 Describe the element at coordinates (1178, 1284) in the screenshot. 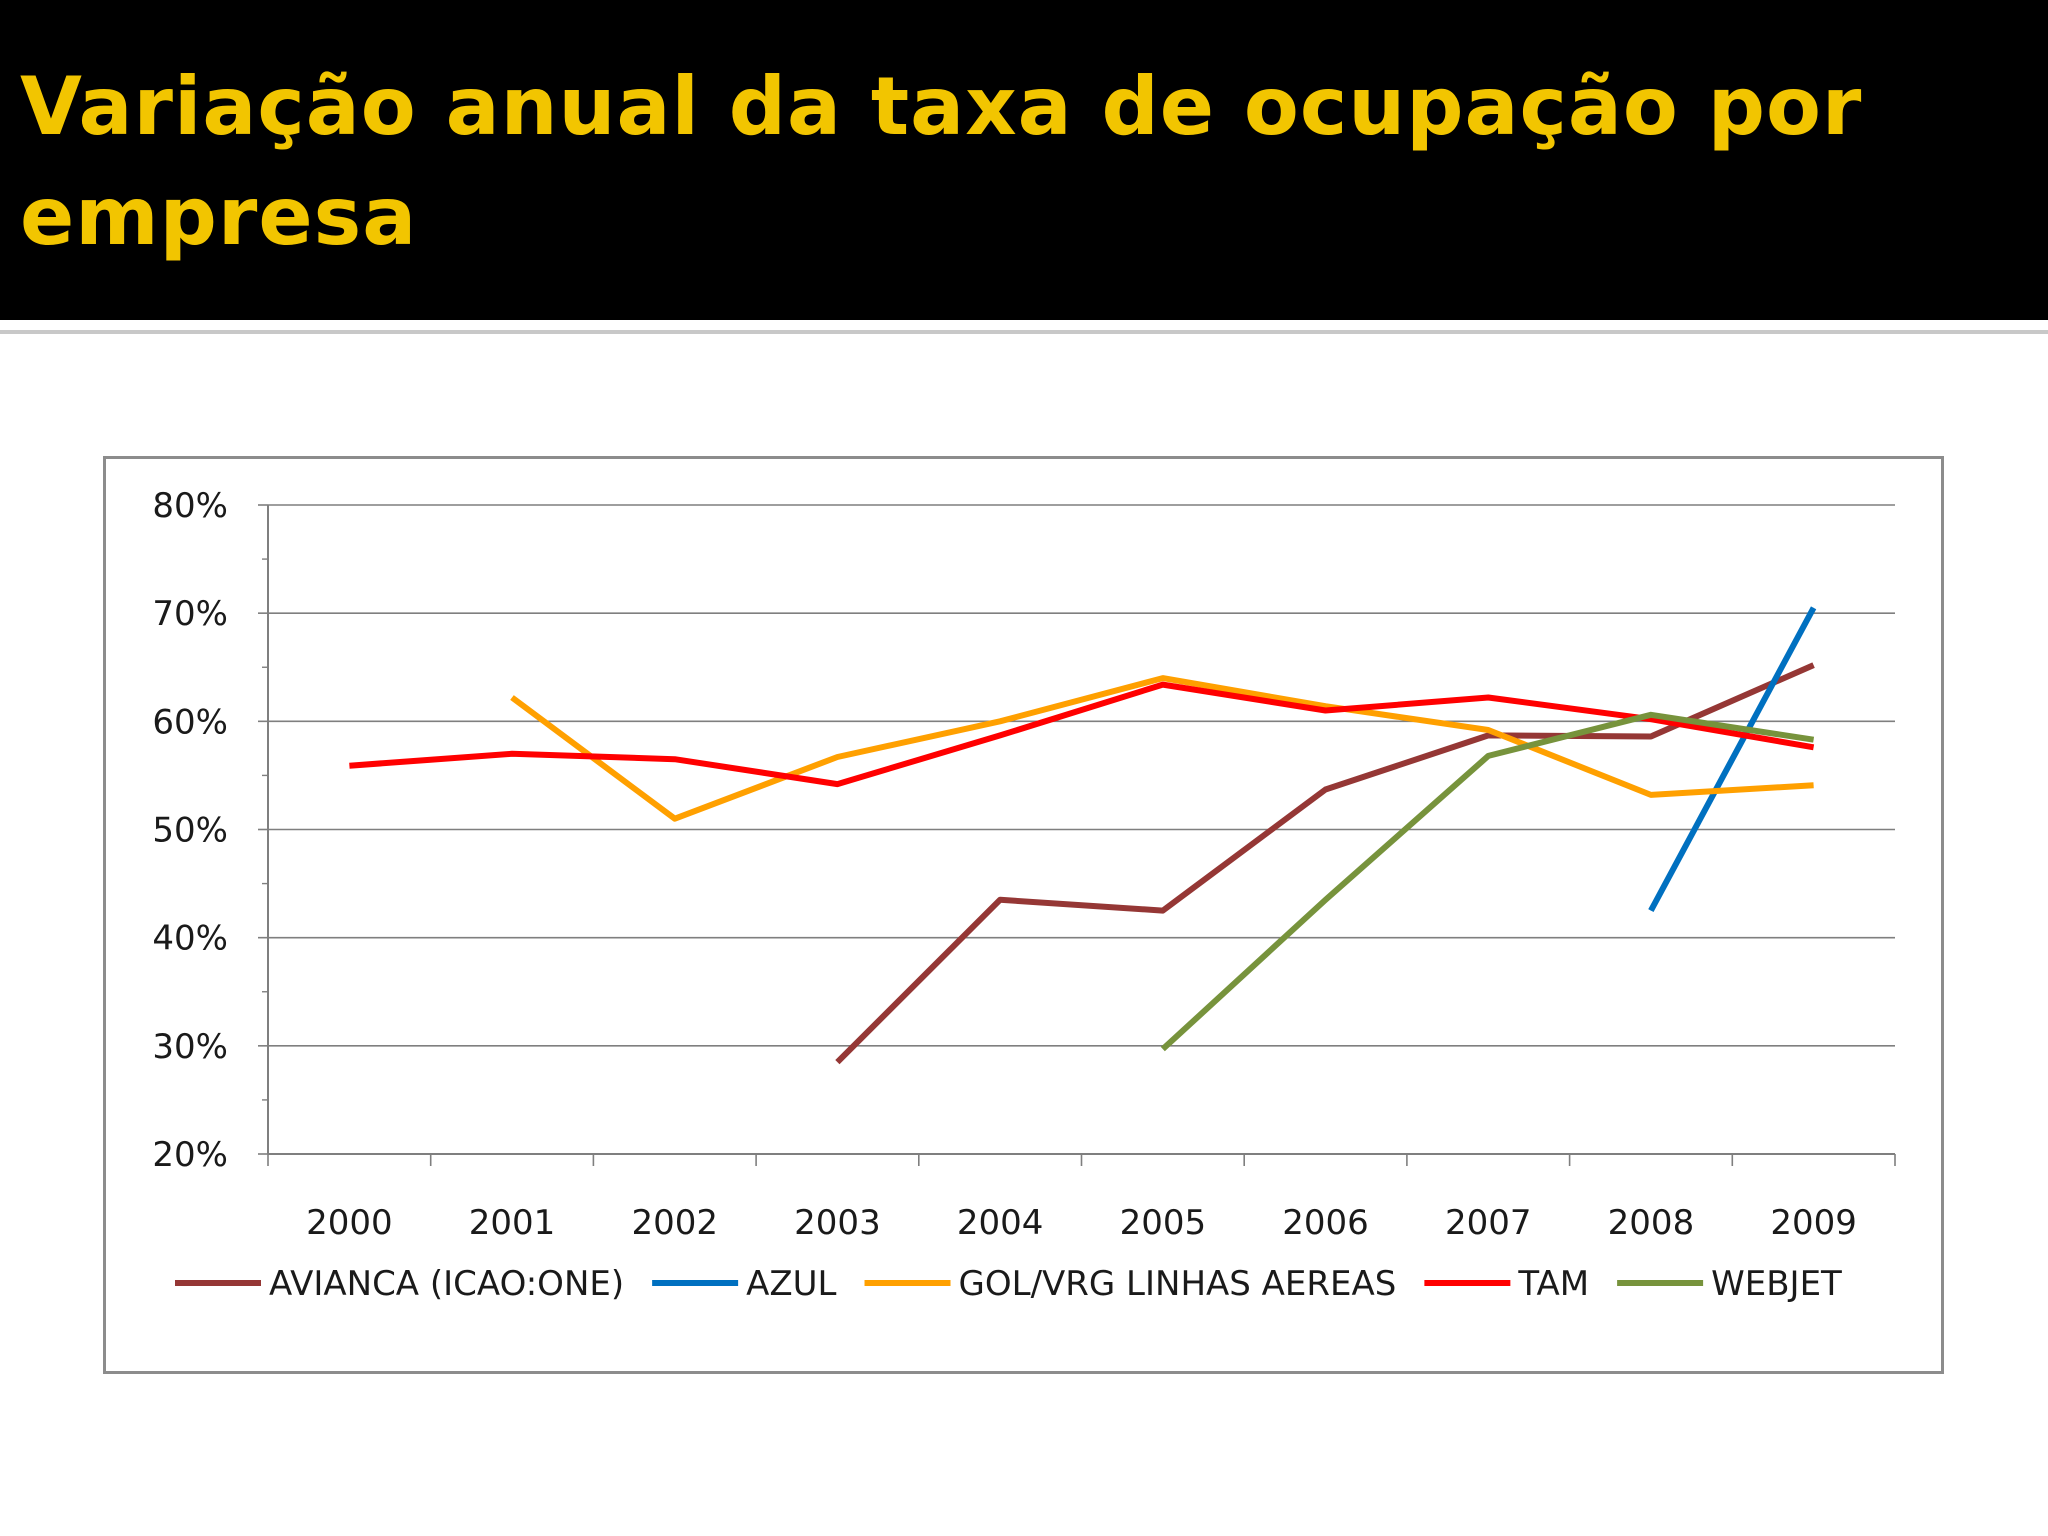

I see `legend-label: GOL/VRG LINHAS AEREAS` at that location.